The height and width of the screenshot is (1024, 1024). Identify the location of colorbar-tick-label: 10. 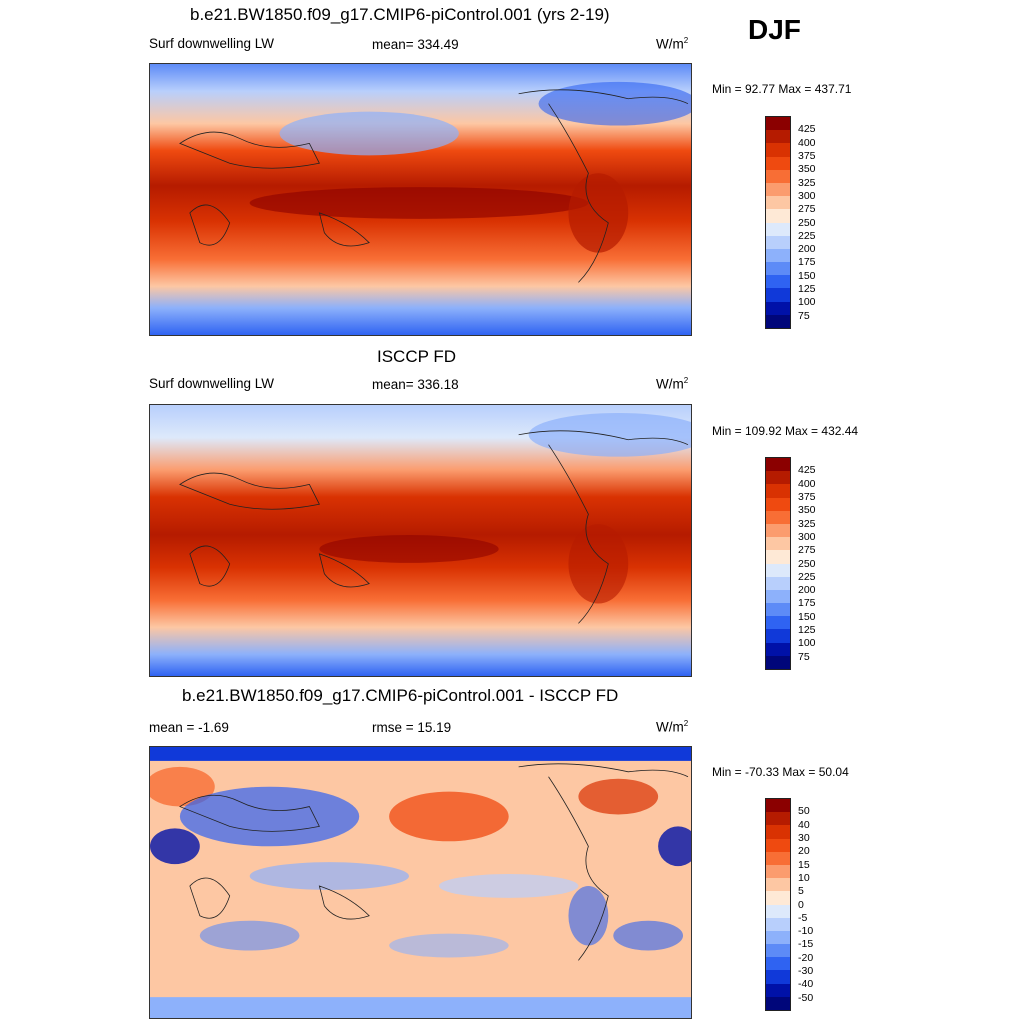
(804, 877).